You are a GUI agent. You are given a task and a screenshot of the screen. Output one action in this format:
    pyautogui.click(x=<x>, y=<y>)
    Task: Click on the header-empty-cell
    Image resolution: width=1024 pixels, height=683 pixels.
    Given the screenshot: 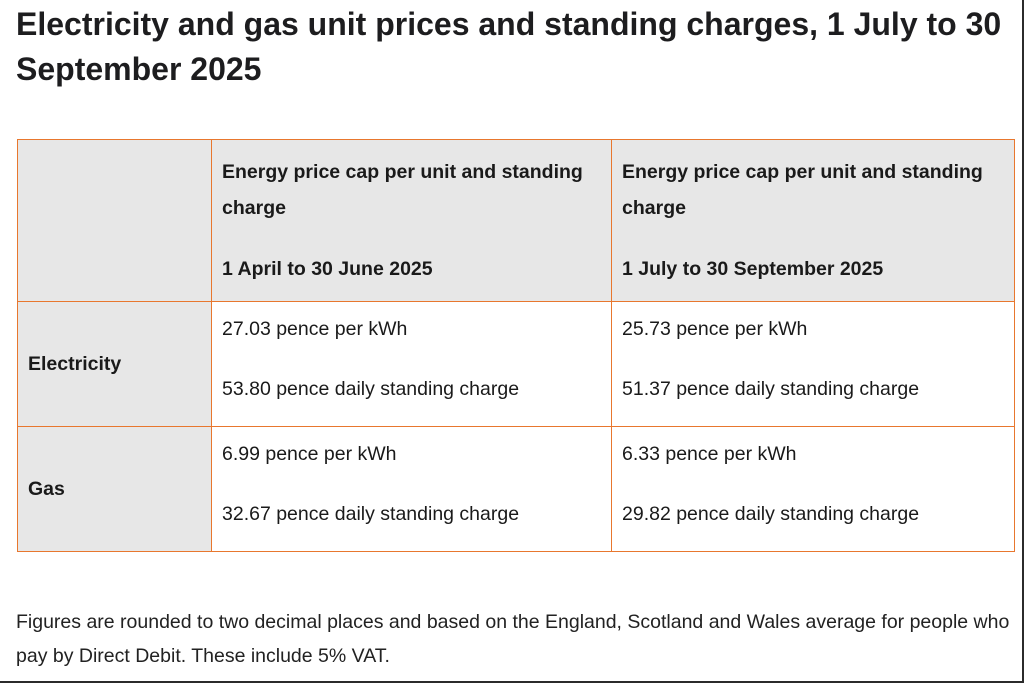 What is the action you would take?
    pyautogui.click(x=114, y=220)
    